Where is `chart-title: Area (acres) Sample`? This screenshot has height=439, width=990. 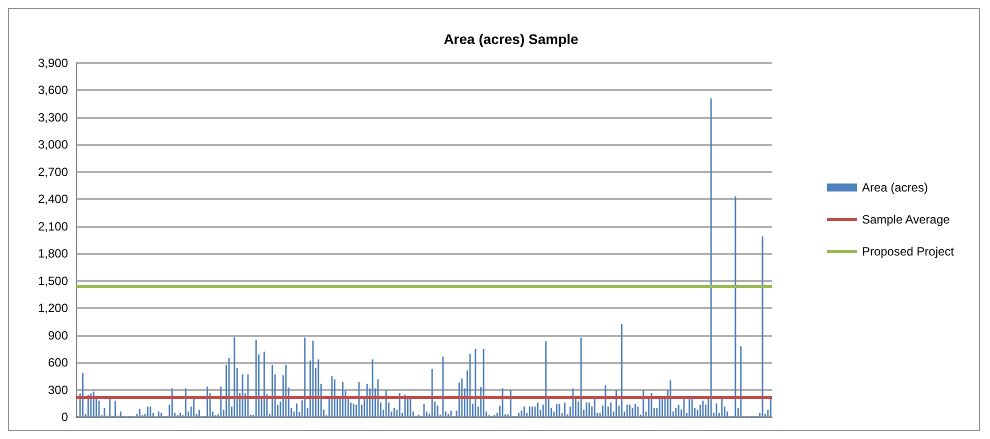 chart-title: Area (acres) Sample is located at coordinates (511, 39).